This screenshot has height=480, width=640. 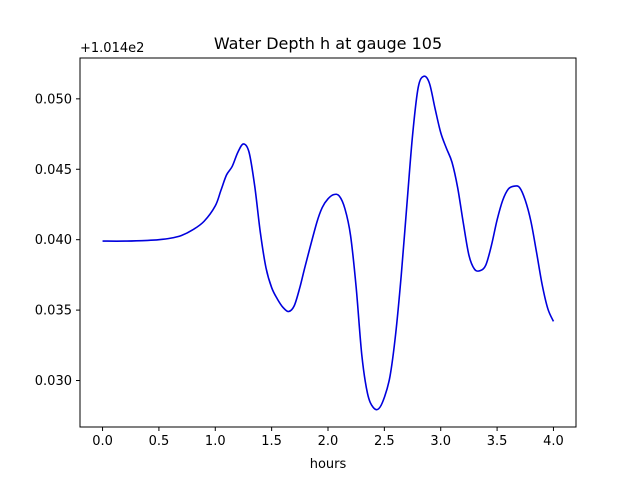 I want to click on x-tick-label: 2.0, so click(x=328, y=441).